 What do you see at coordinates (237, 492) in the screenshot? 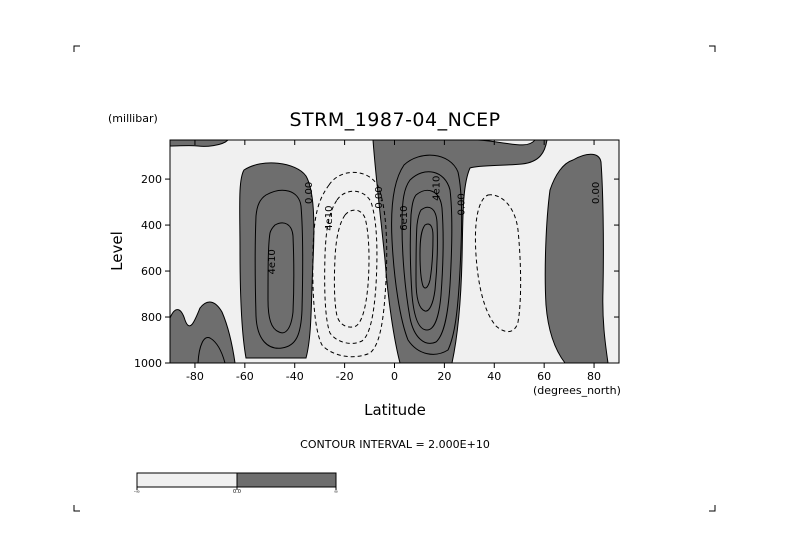
I see `colorbar-label-mid: 0.0` at bounding box center [237, 492].